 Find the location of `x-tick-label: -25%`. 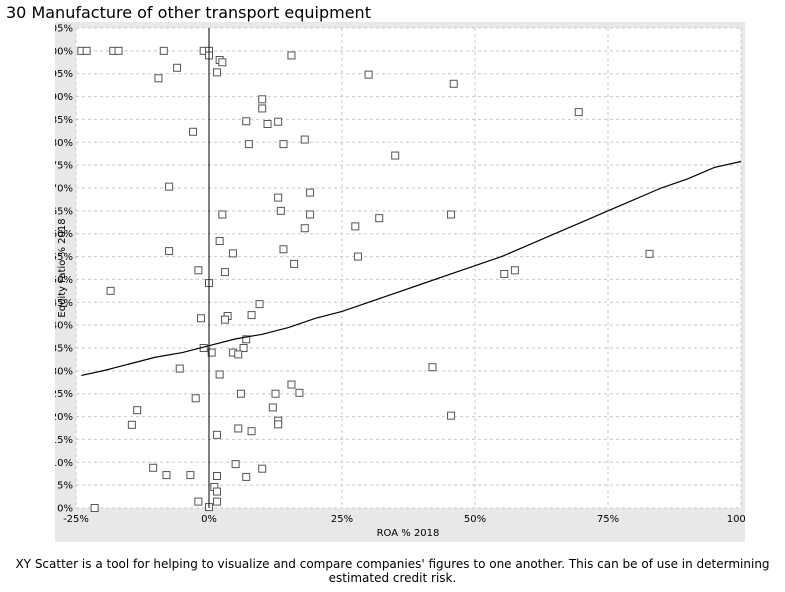

x-tick-label: -25% is located at coordinates (76, 519).